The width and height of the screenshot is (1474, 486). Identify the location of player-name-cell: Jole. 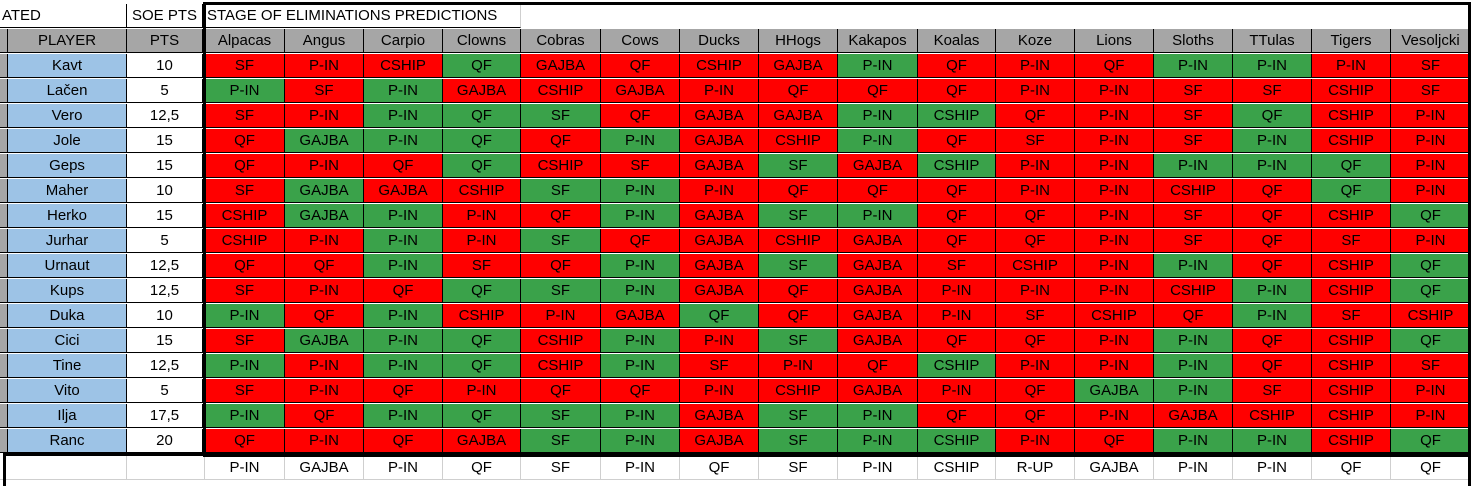
(67, 141).